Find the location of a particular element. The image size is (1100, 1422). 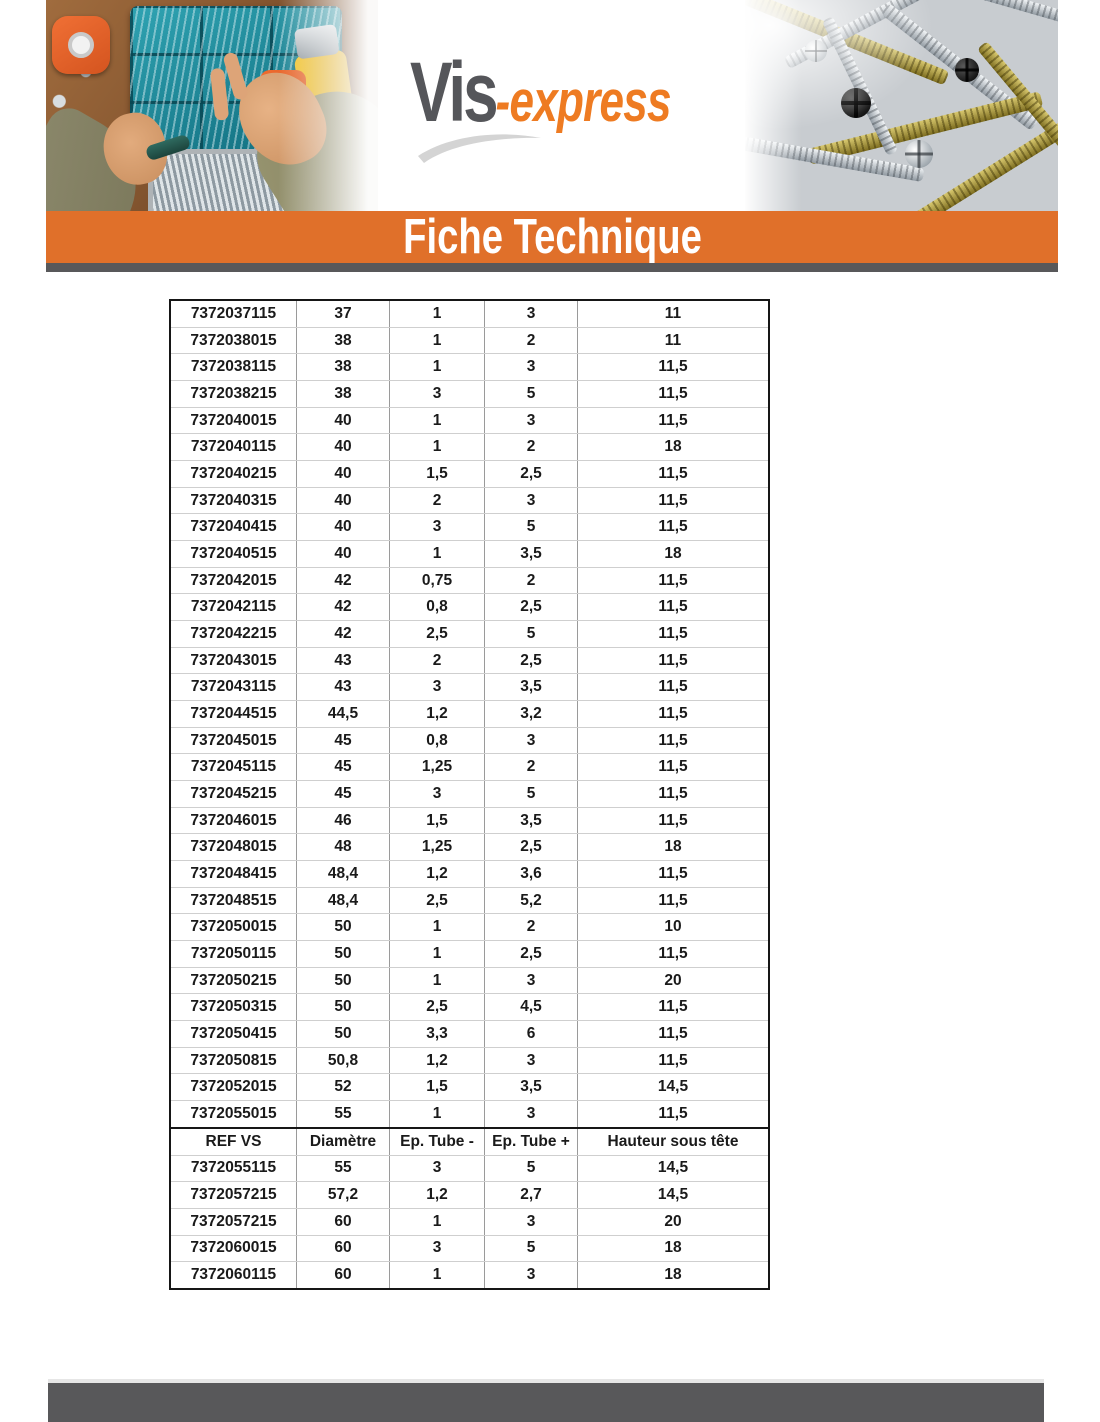

table-row: 7372050415 50 3,3 6 11,5 is located at coordinates (469, 1033).